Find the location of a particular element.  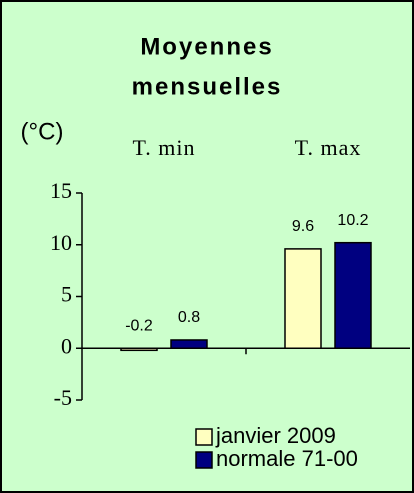

data-label: 9.6 is located at coordinates (303, 226).